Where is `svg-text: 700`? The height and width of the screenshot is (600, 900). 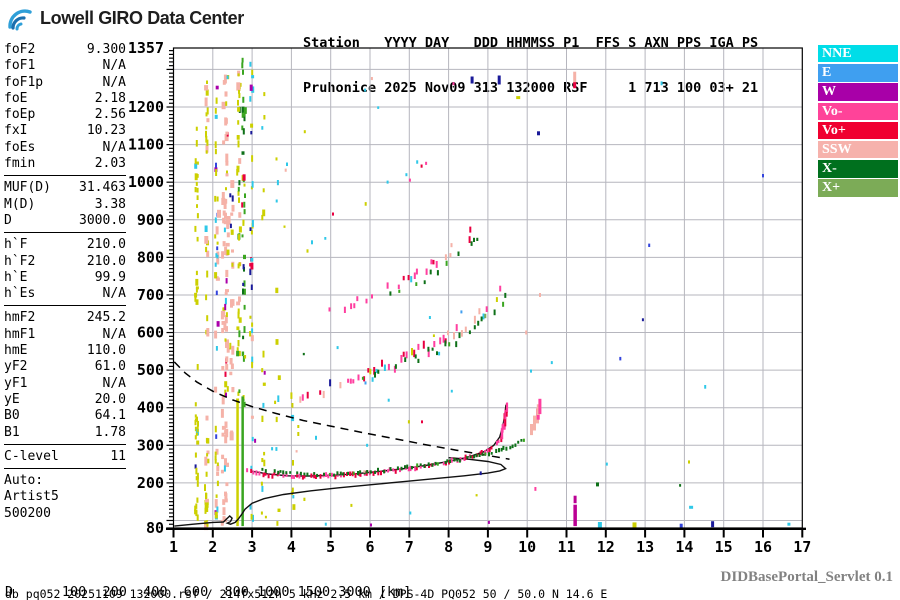 svg-text: 700 is located at coordinates (150, 295).